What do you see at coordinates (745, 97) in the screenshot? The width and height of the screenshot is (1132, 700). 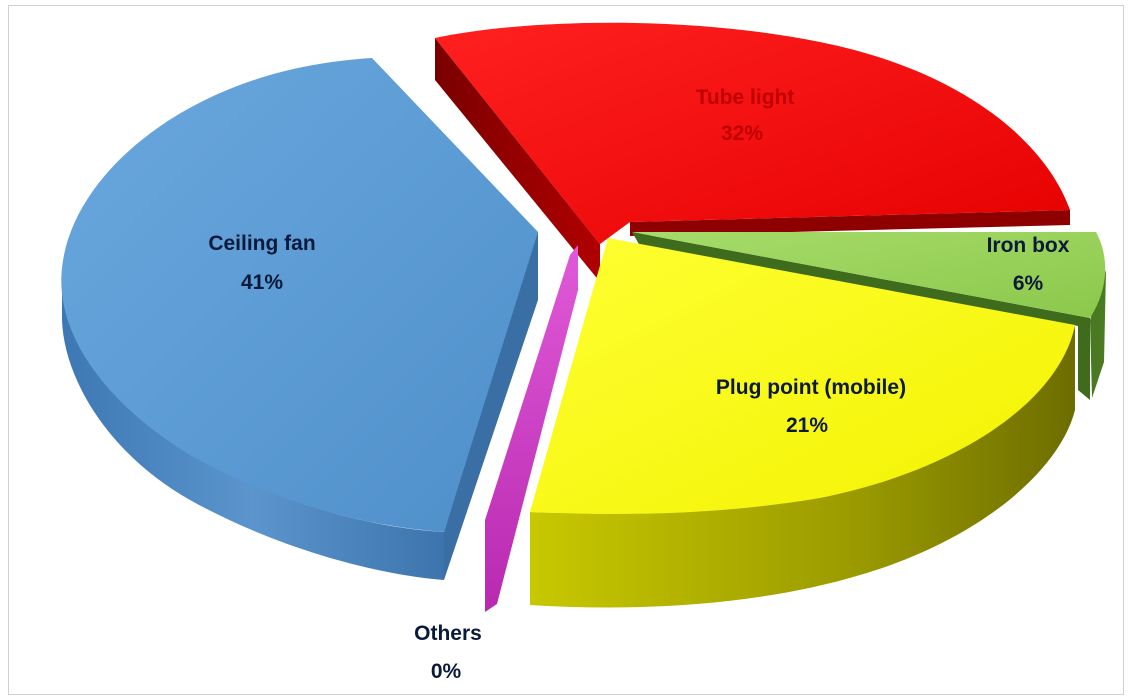 I see `label-tube-light-name: Tube light` at bounding box center [745, 97].